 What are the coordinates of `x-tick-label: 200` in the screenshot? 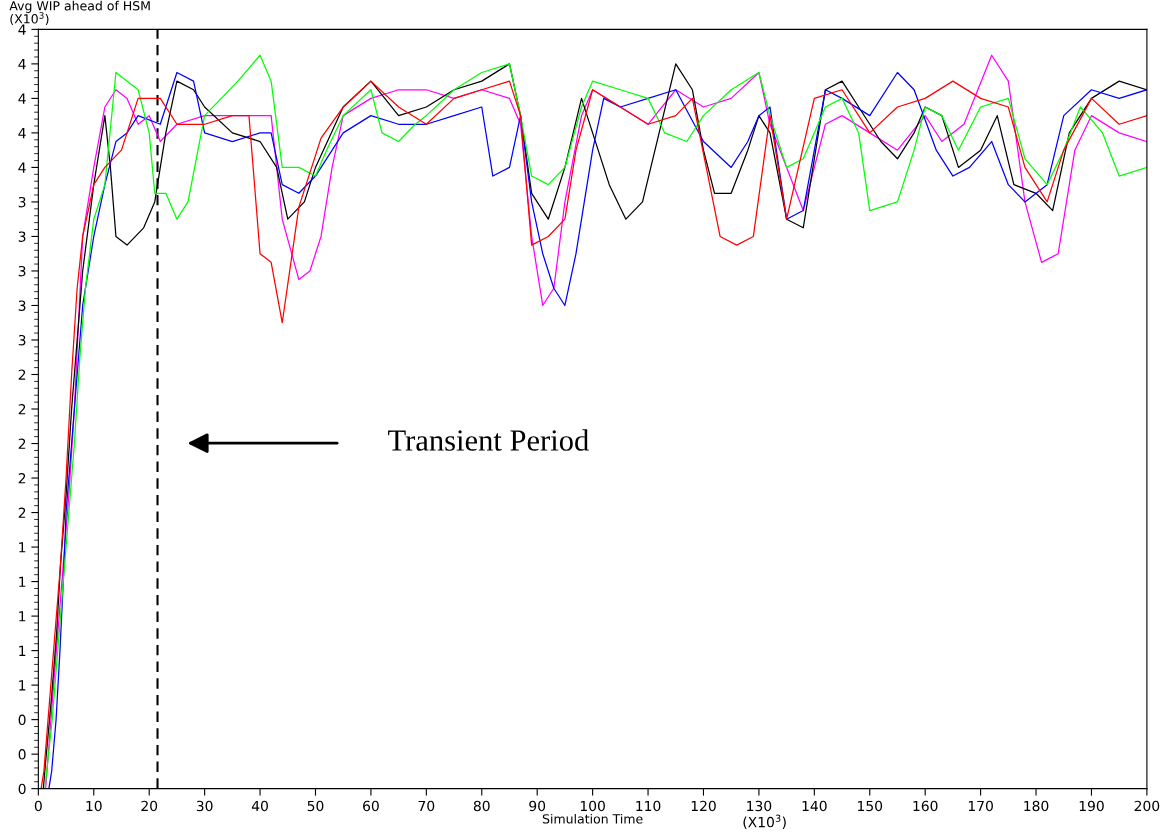 It's located at (1147, 806).